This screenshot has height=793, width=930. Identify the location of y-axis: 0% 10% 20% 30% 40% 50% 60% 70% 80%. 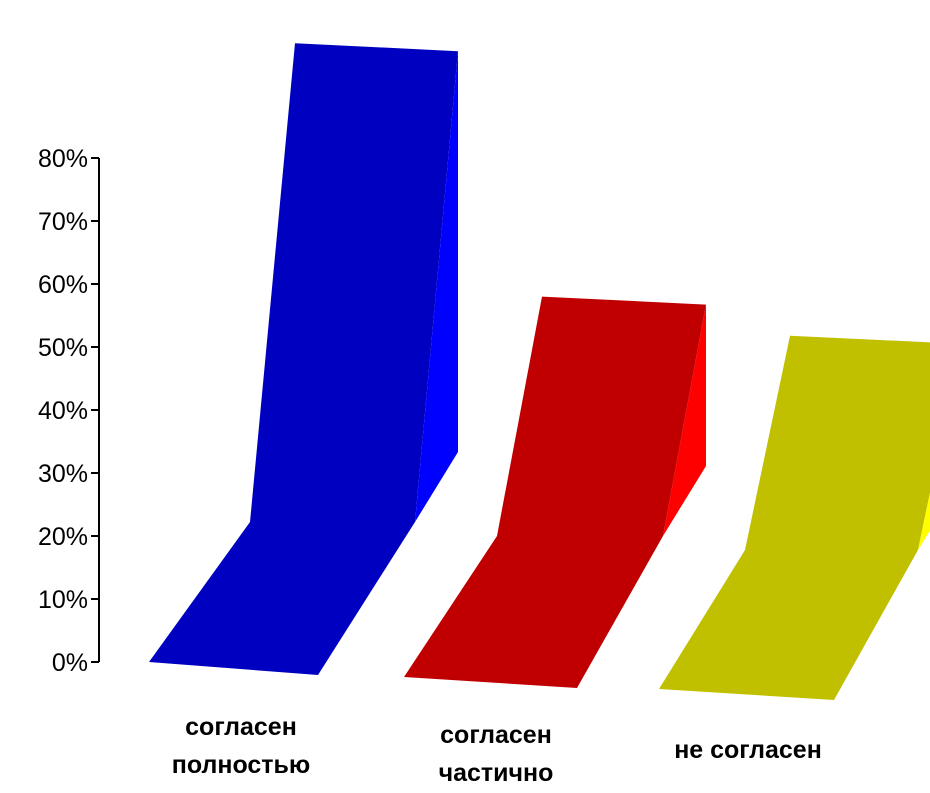
(69, 411).